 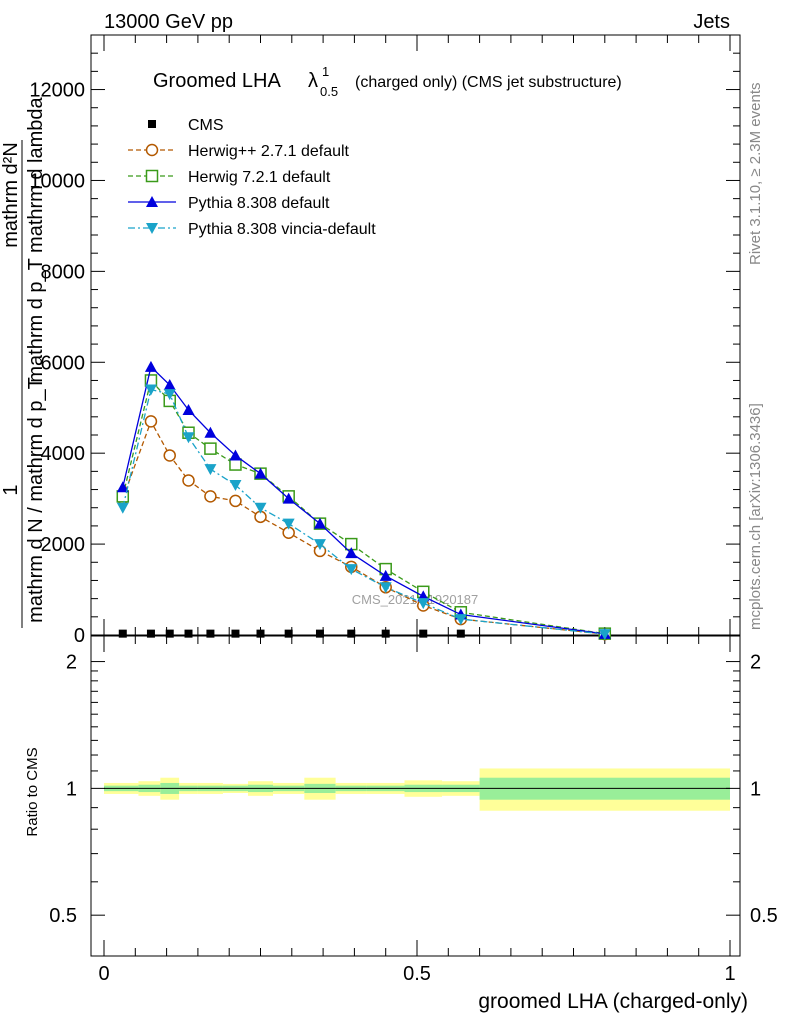 What do you see at coordinates (57, 91) in the screenshot?
I see `y-tick-label: 12000` at bounding box center [57, 91].